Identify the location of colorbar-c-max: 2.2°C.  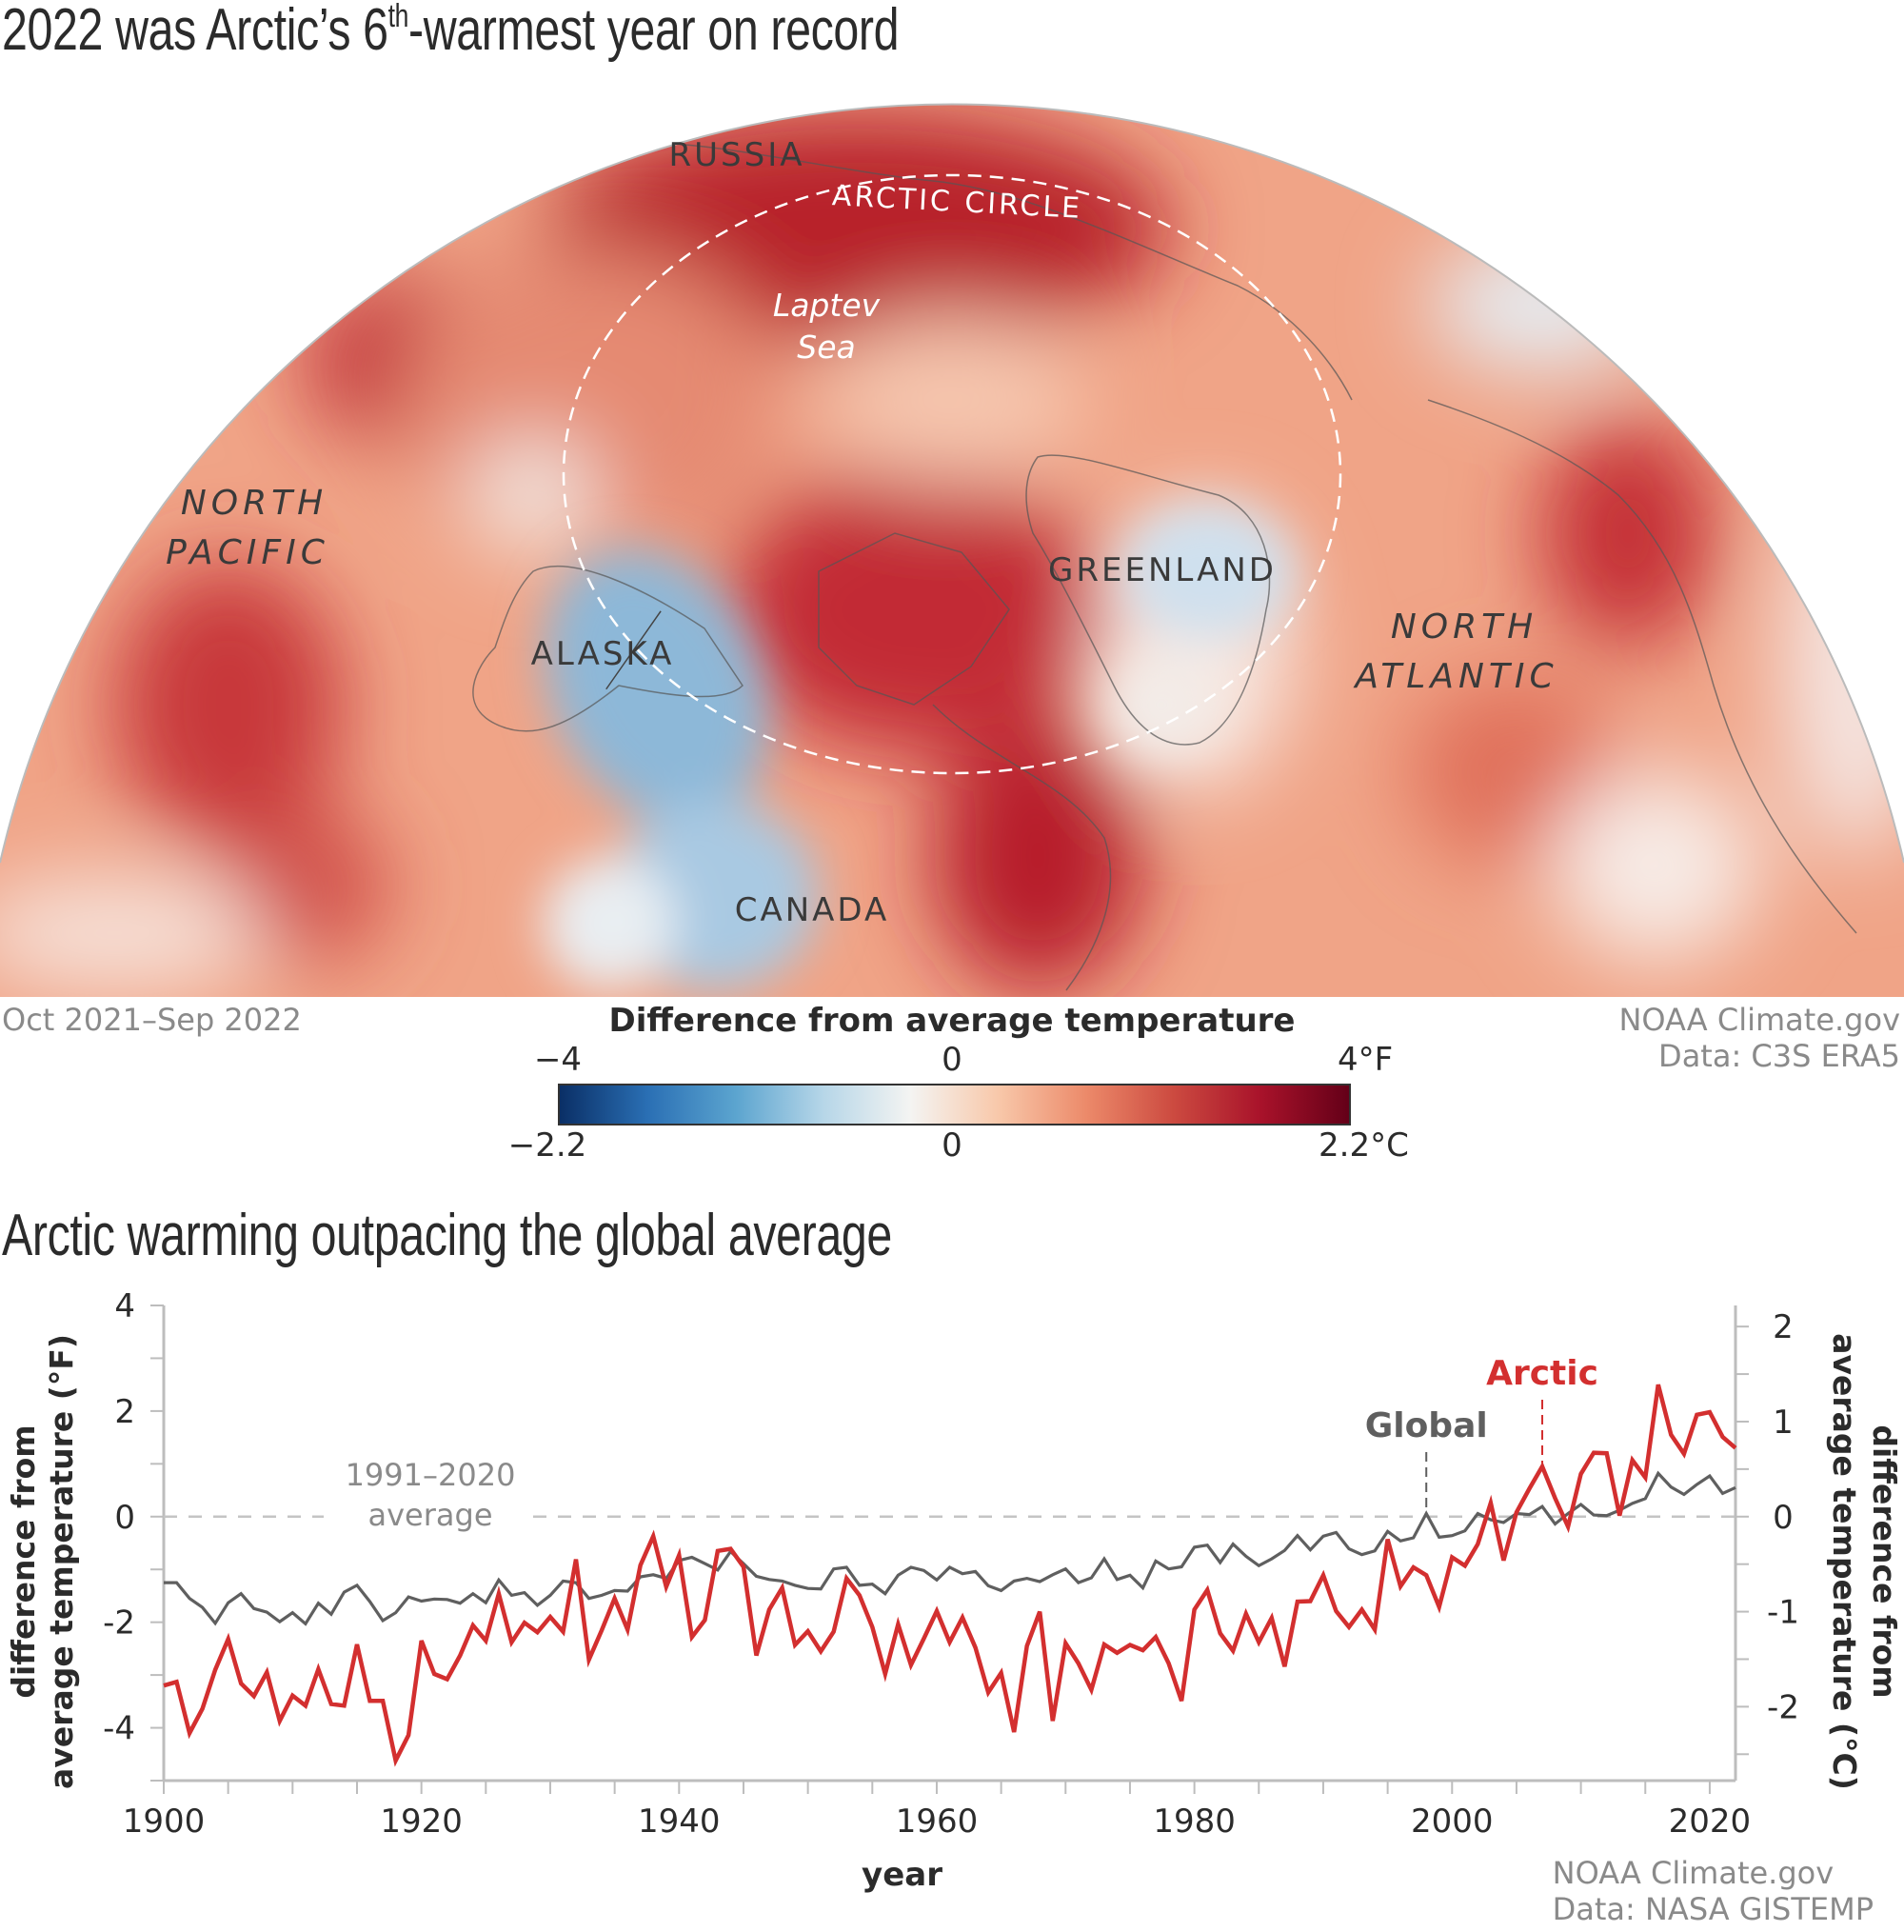
(1364, 1145).